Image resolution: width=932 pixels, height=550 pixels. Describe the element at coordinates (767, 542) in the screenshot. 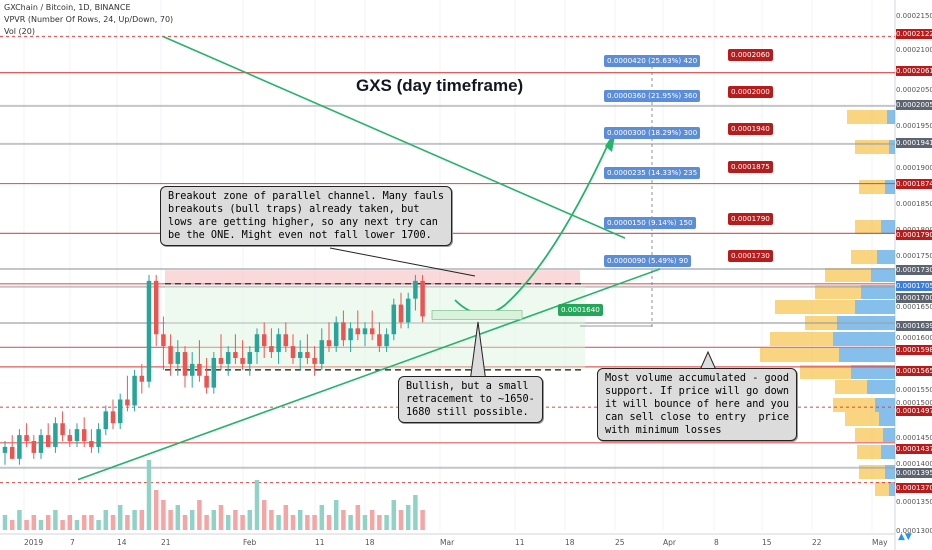

I see `time-tick: 15` at that location.